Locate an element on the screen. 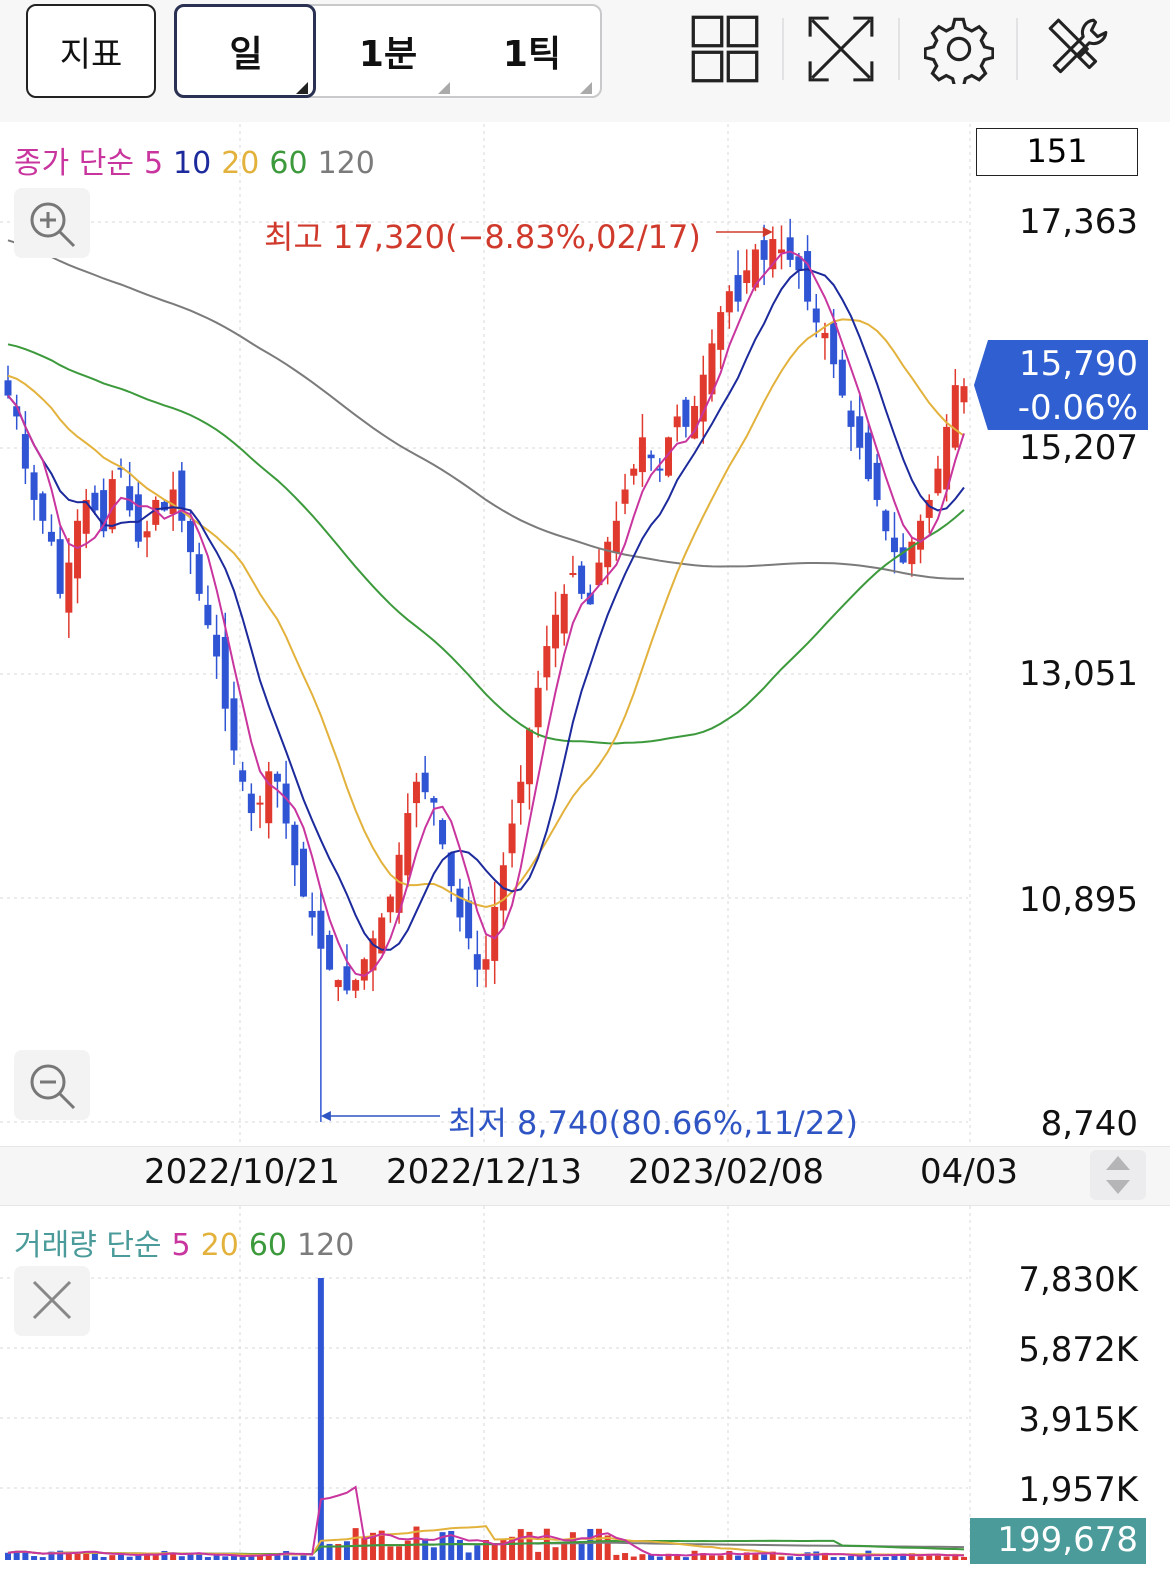 The height and width of the screenshot is (1596, 1170). volume-axis-label: 5,872K is located at coordinates (1078, 1350).